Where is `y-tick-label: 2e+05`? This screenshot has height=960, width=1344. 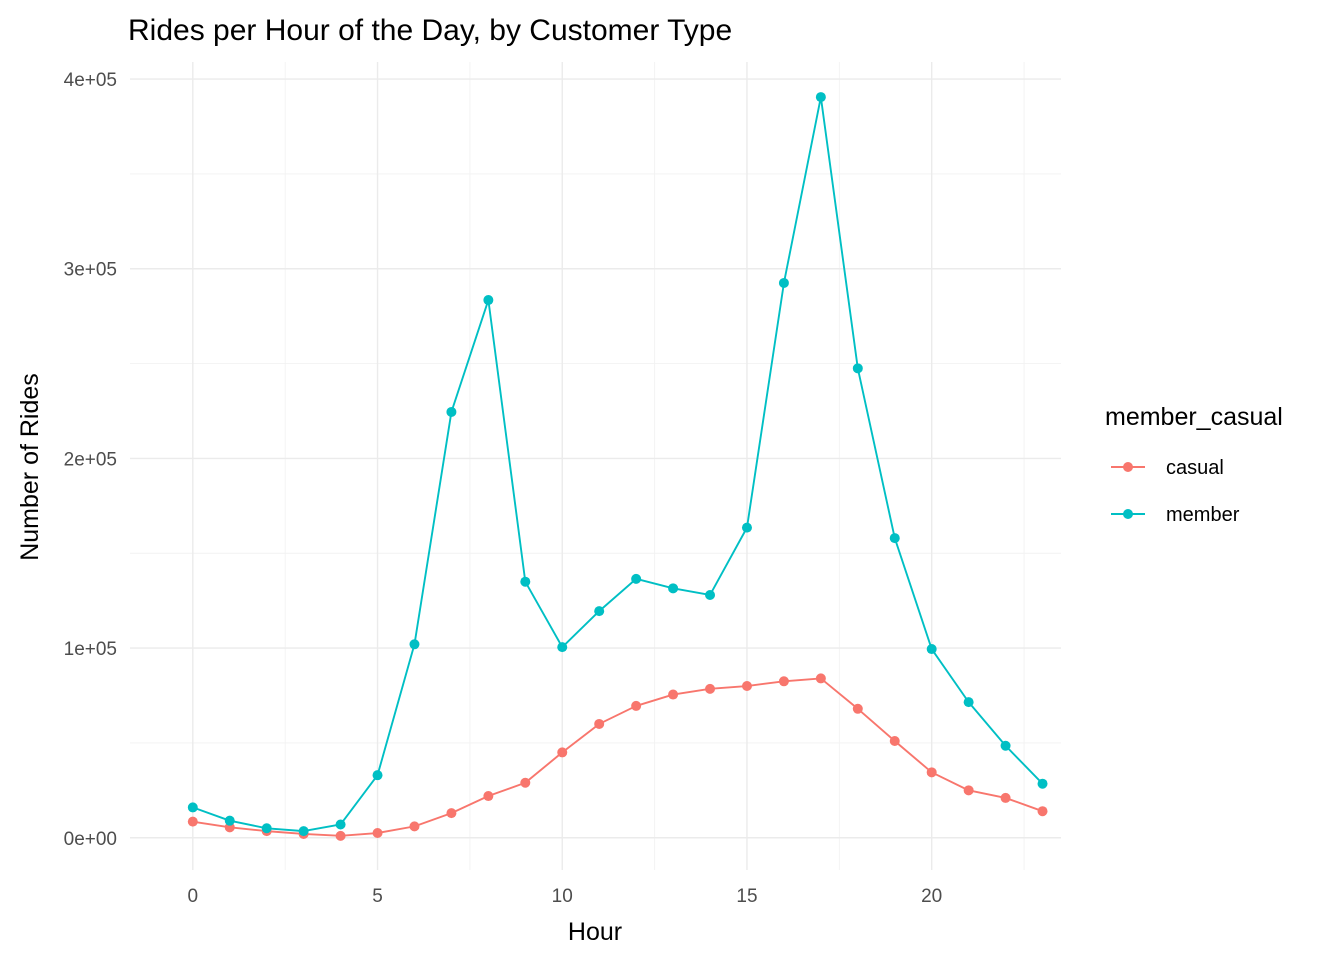 y-tick-label: 2e+05 is located at coordinates (90, 459).